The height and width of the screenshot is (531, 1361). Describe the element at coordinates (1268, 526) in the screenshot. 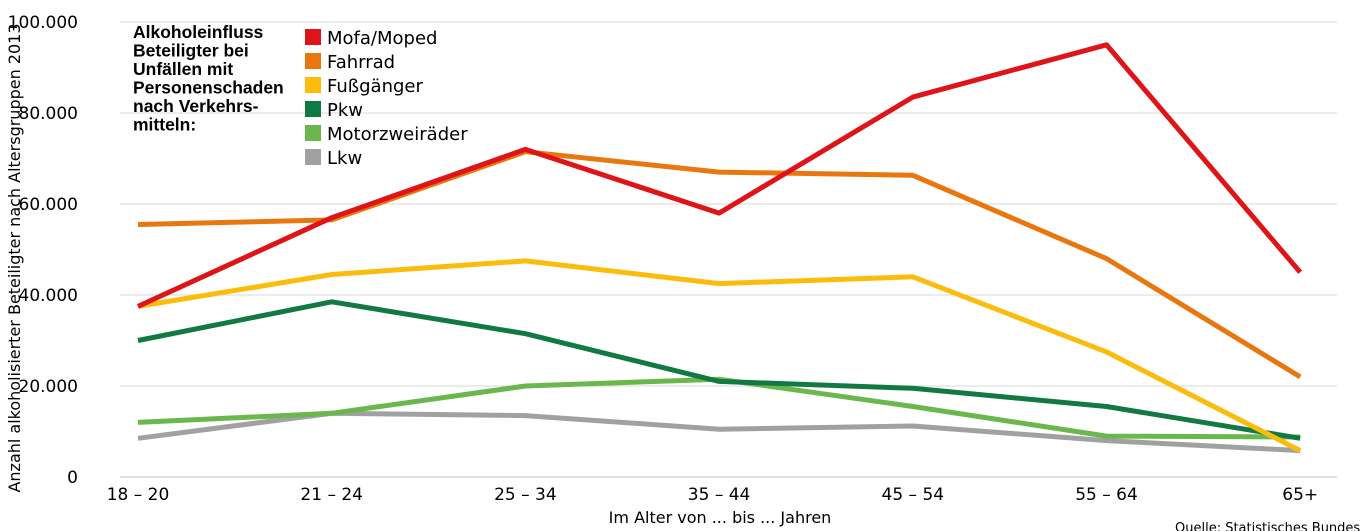

I see `source-note: Quelle: Statistisches Bundesamt` at that location.